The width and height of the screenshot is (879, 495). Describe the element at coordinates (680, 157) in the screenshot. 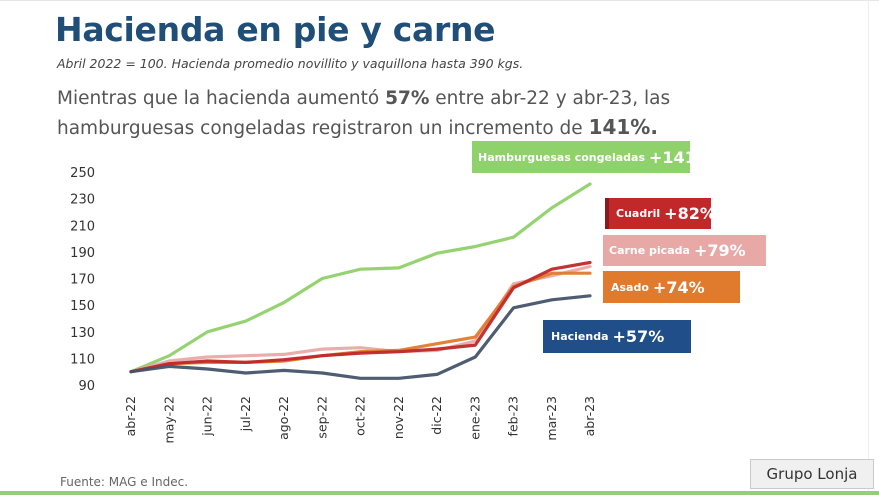

I see `tag-hamburguesas-value: +141%` at that location.